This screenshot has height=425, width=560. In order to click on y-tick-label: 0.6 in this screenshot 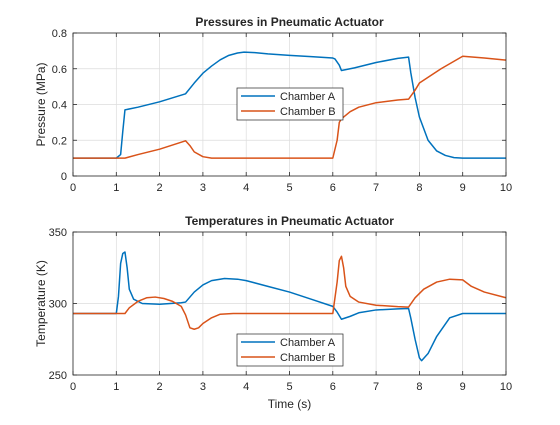, I will do `click(59, 70)`.